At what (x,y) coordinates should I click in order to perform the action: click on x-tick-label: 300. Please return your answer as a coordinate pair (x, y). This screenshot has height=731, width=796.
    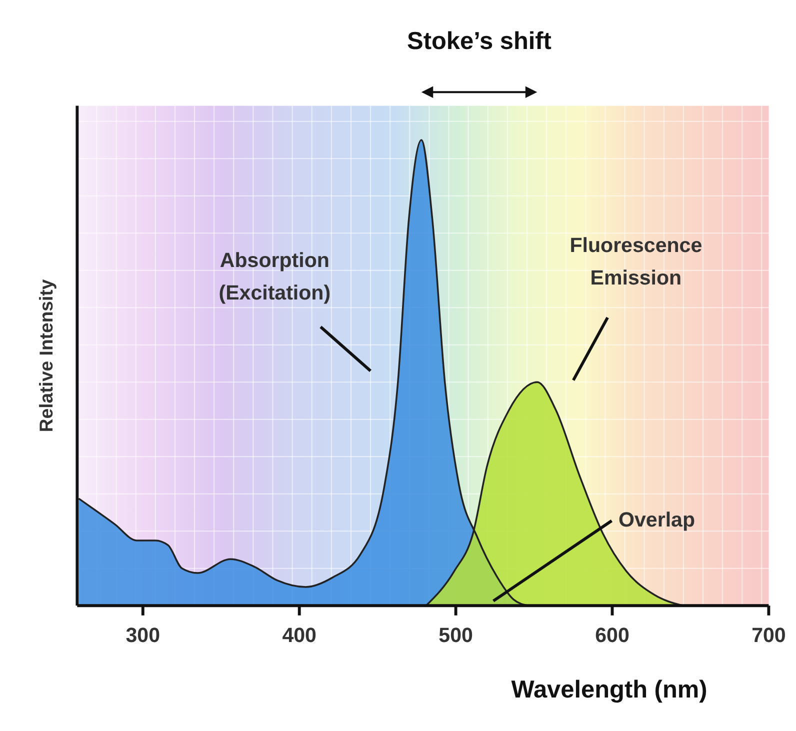
    Looking at the image, I should click on (143, 635).